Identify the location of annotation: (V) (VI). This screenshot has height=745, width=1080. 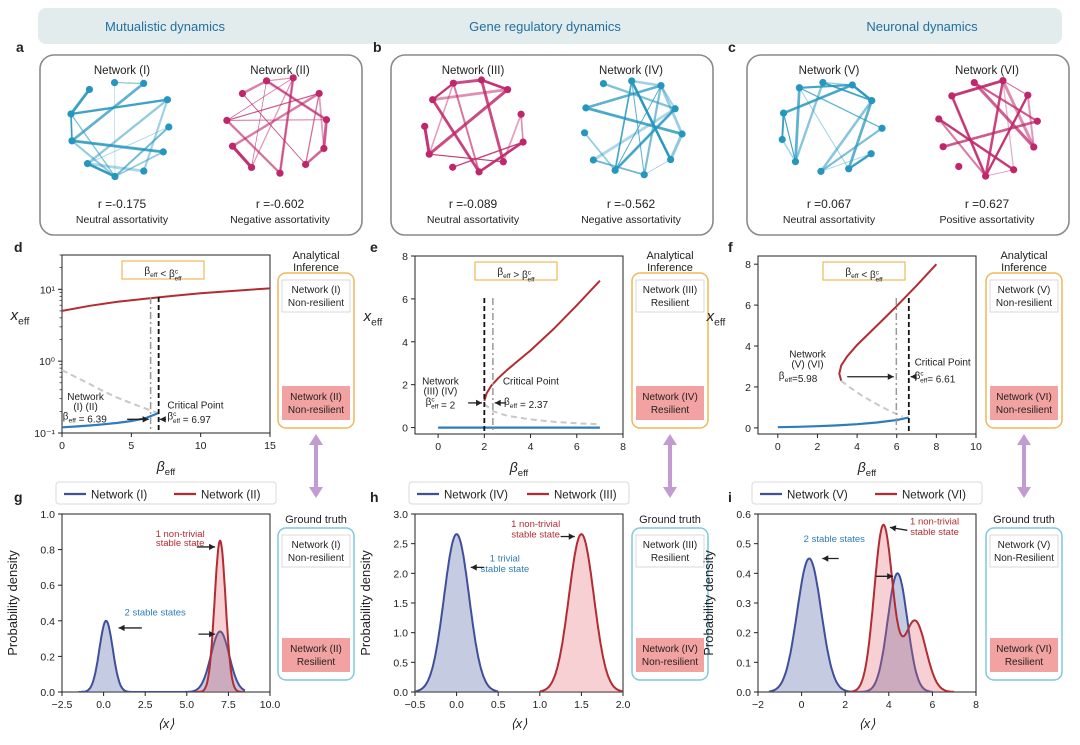
(807, 365).